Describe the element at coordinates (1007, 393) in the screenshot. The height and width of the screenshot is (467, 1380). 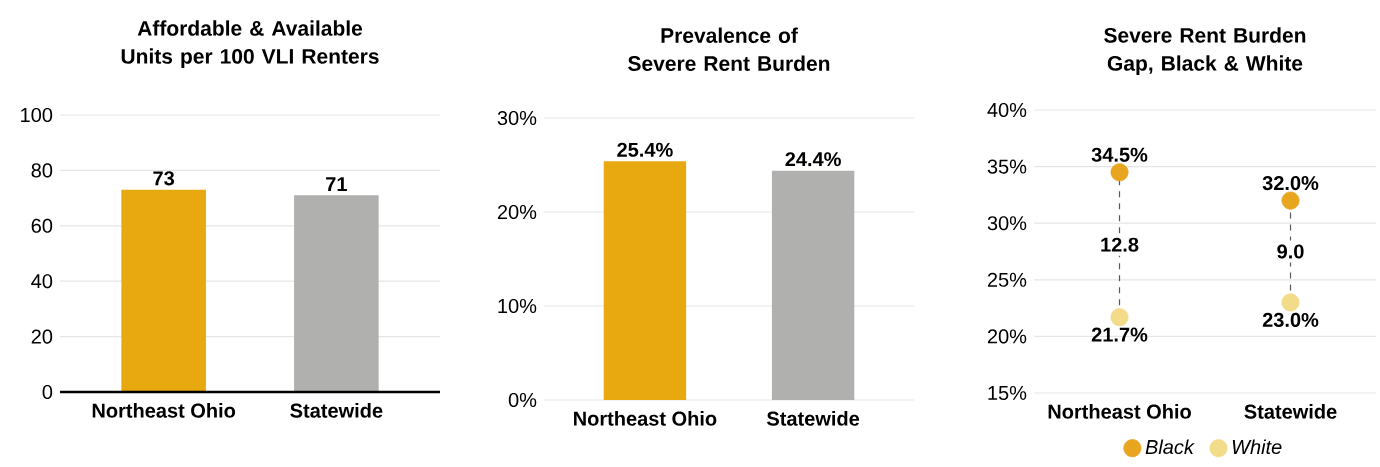
I see `y-tick-label: 15%` at that location.